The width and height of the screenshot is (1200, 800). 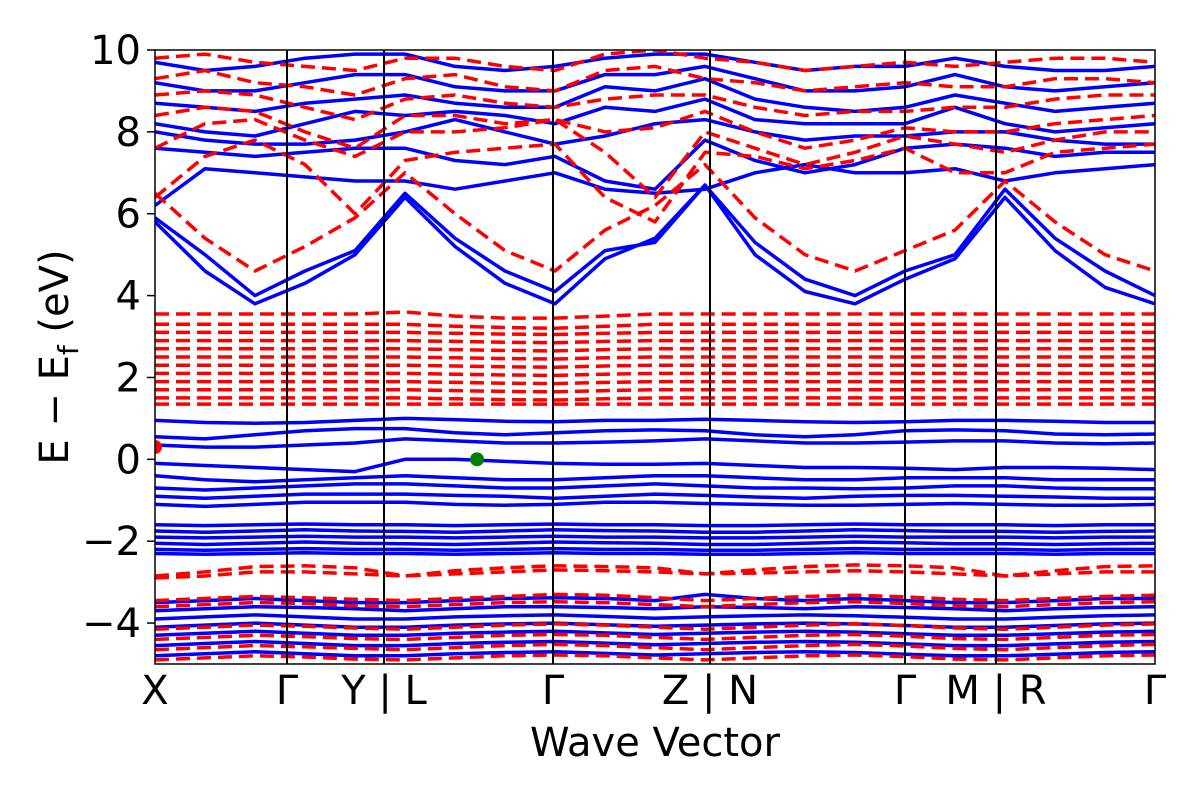 I want to click on kpoint-label-2: Y | L, so click(x=383, y=691).